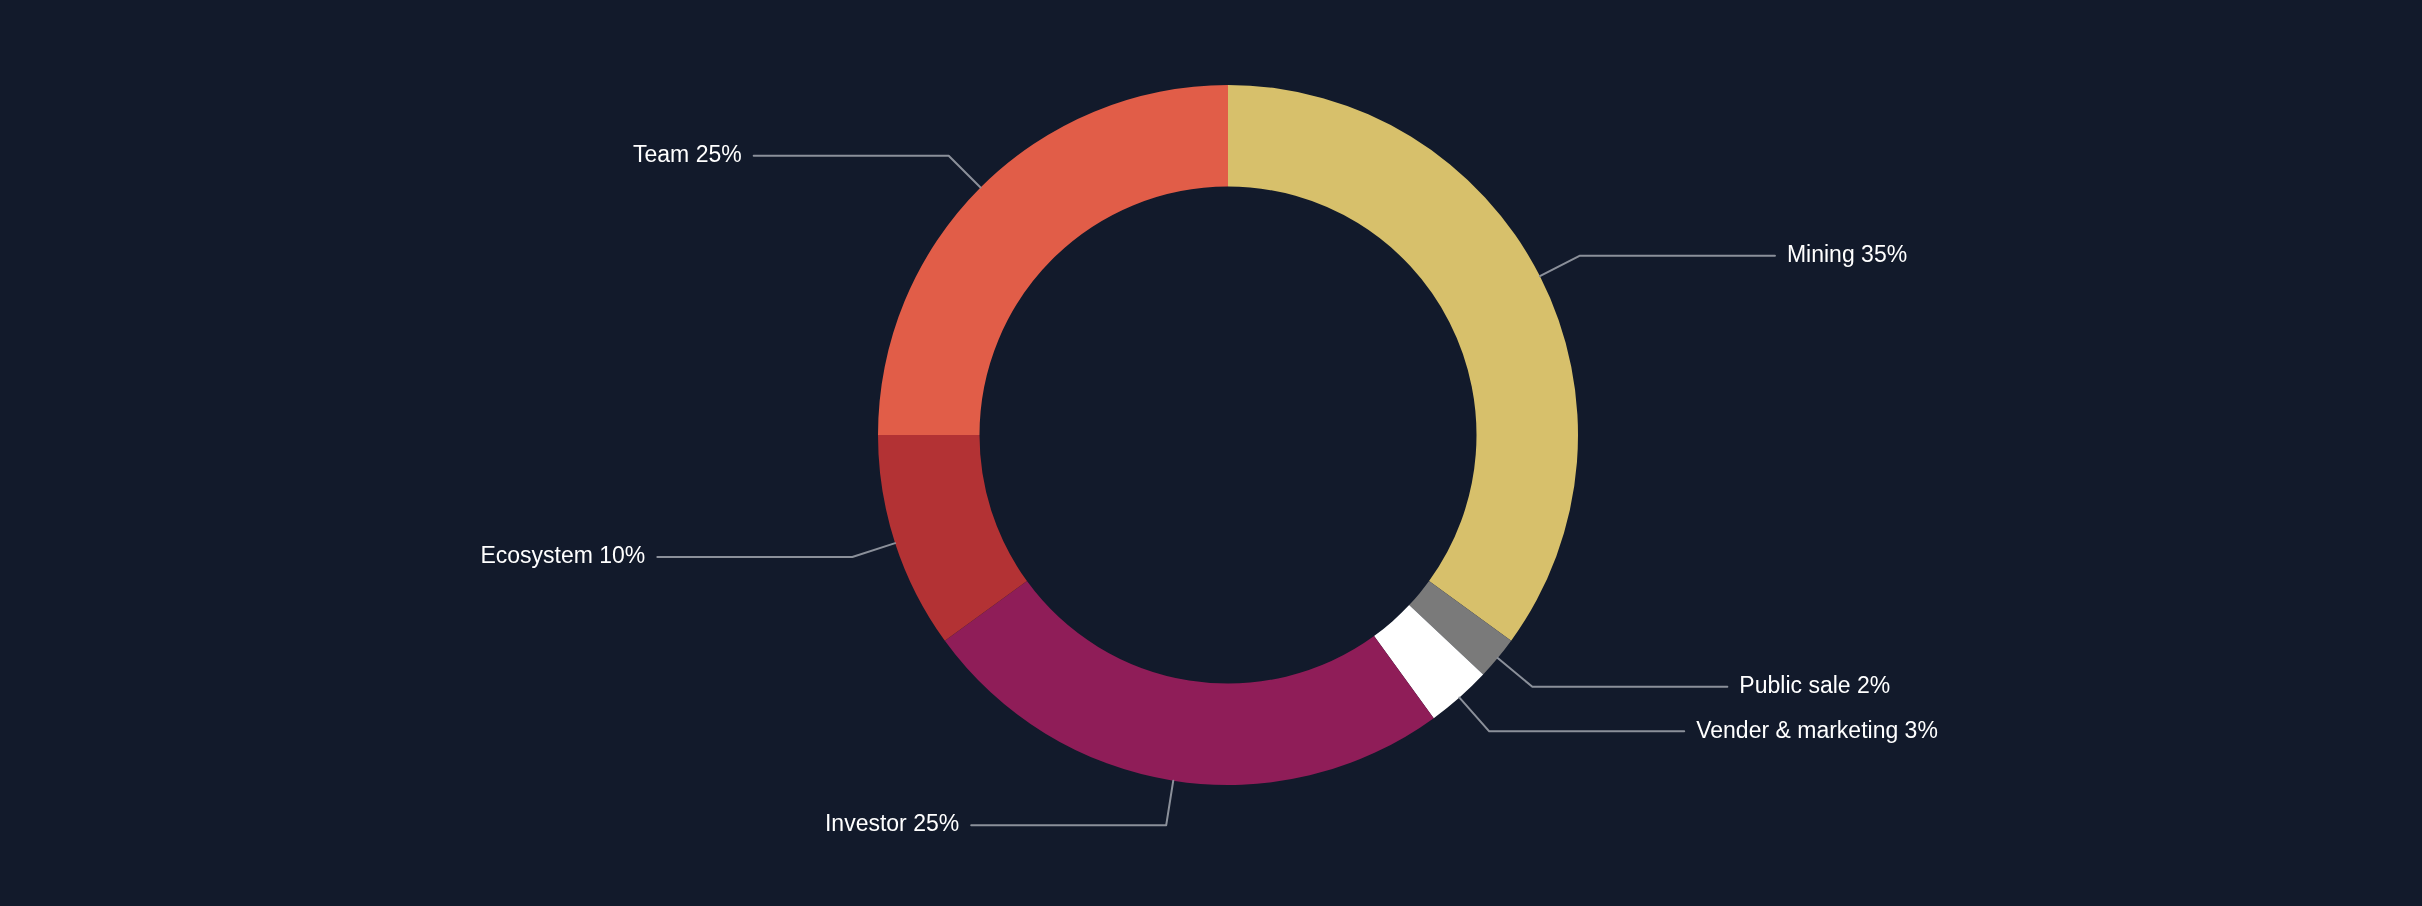 The width and height of the screenshot is (2422, 906). I want to click on slice-label: Public sale 2%, so click(1815, 685).